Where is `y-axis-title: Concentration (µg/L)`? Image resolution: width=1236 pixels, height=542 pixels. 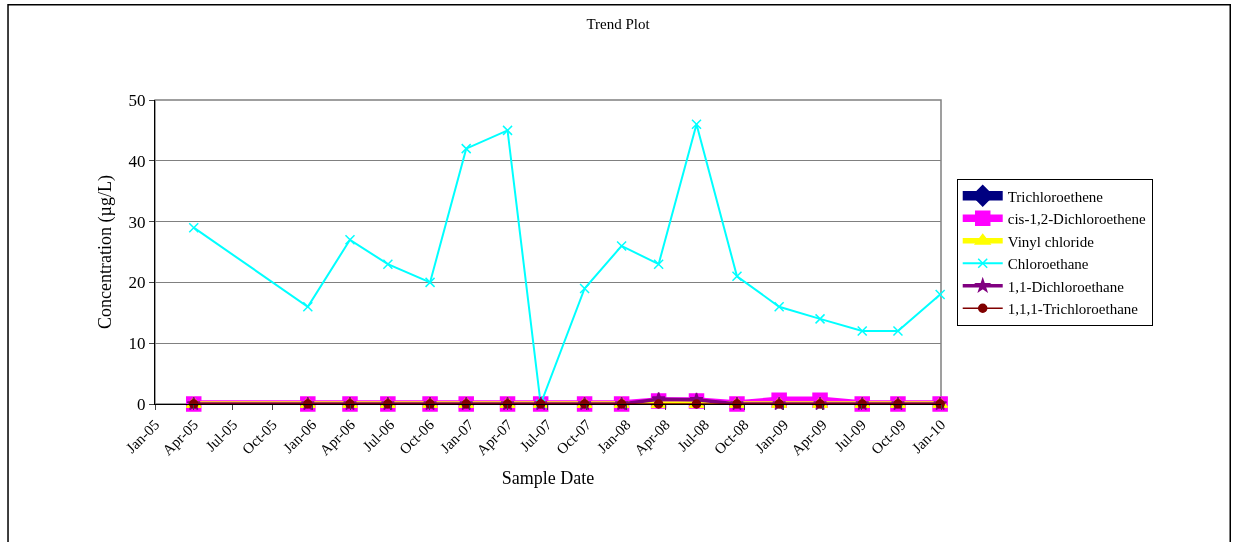
y-axis-title: Concentration (µg/L) is located at coordinates (105, 252).